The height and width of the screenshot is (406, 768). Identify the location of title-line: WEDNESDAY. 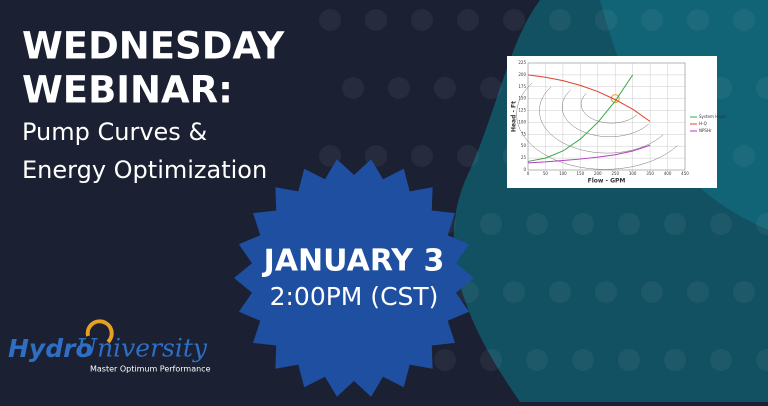
(153, 46).